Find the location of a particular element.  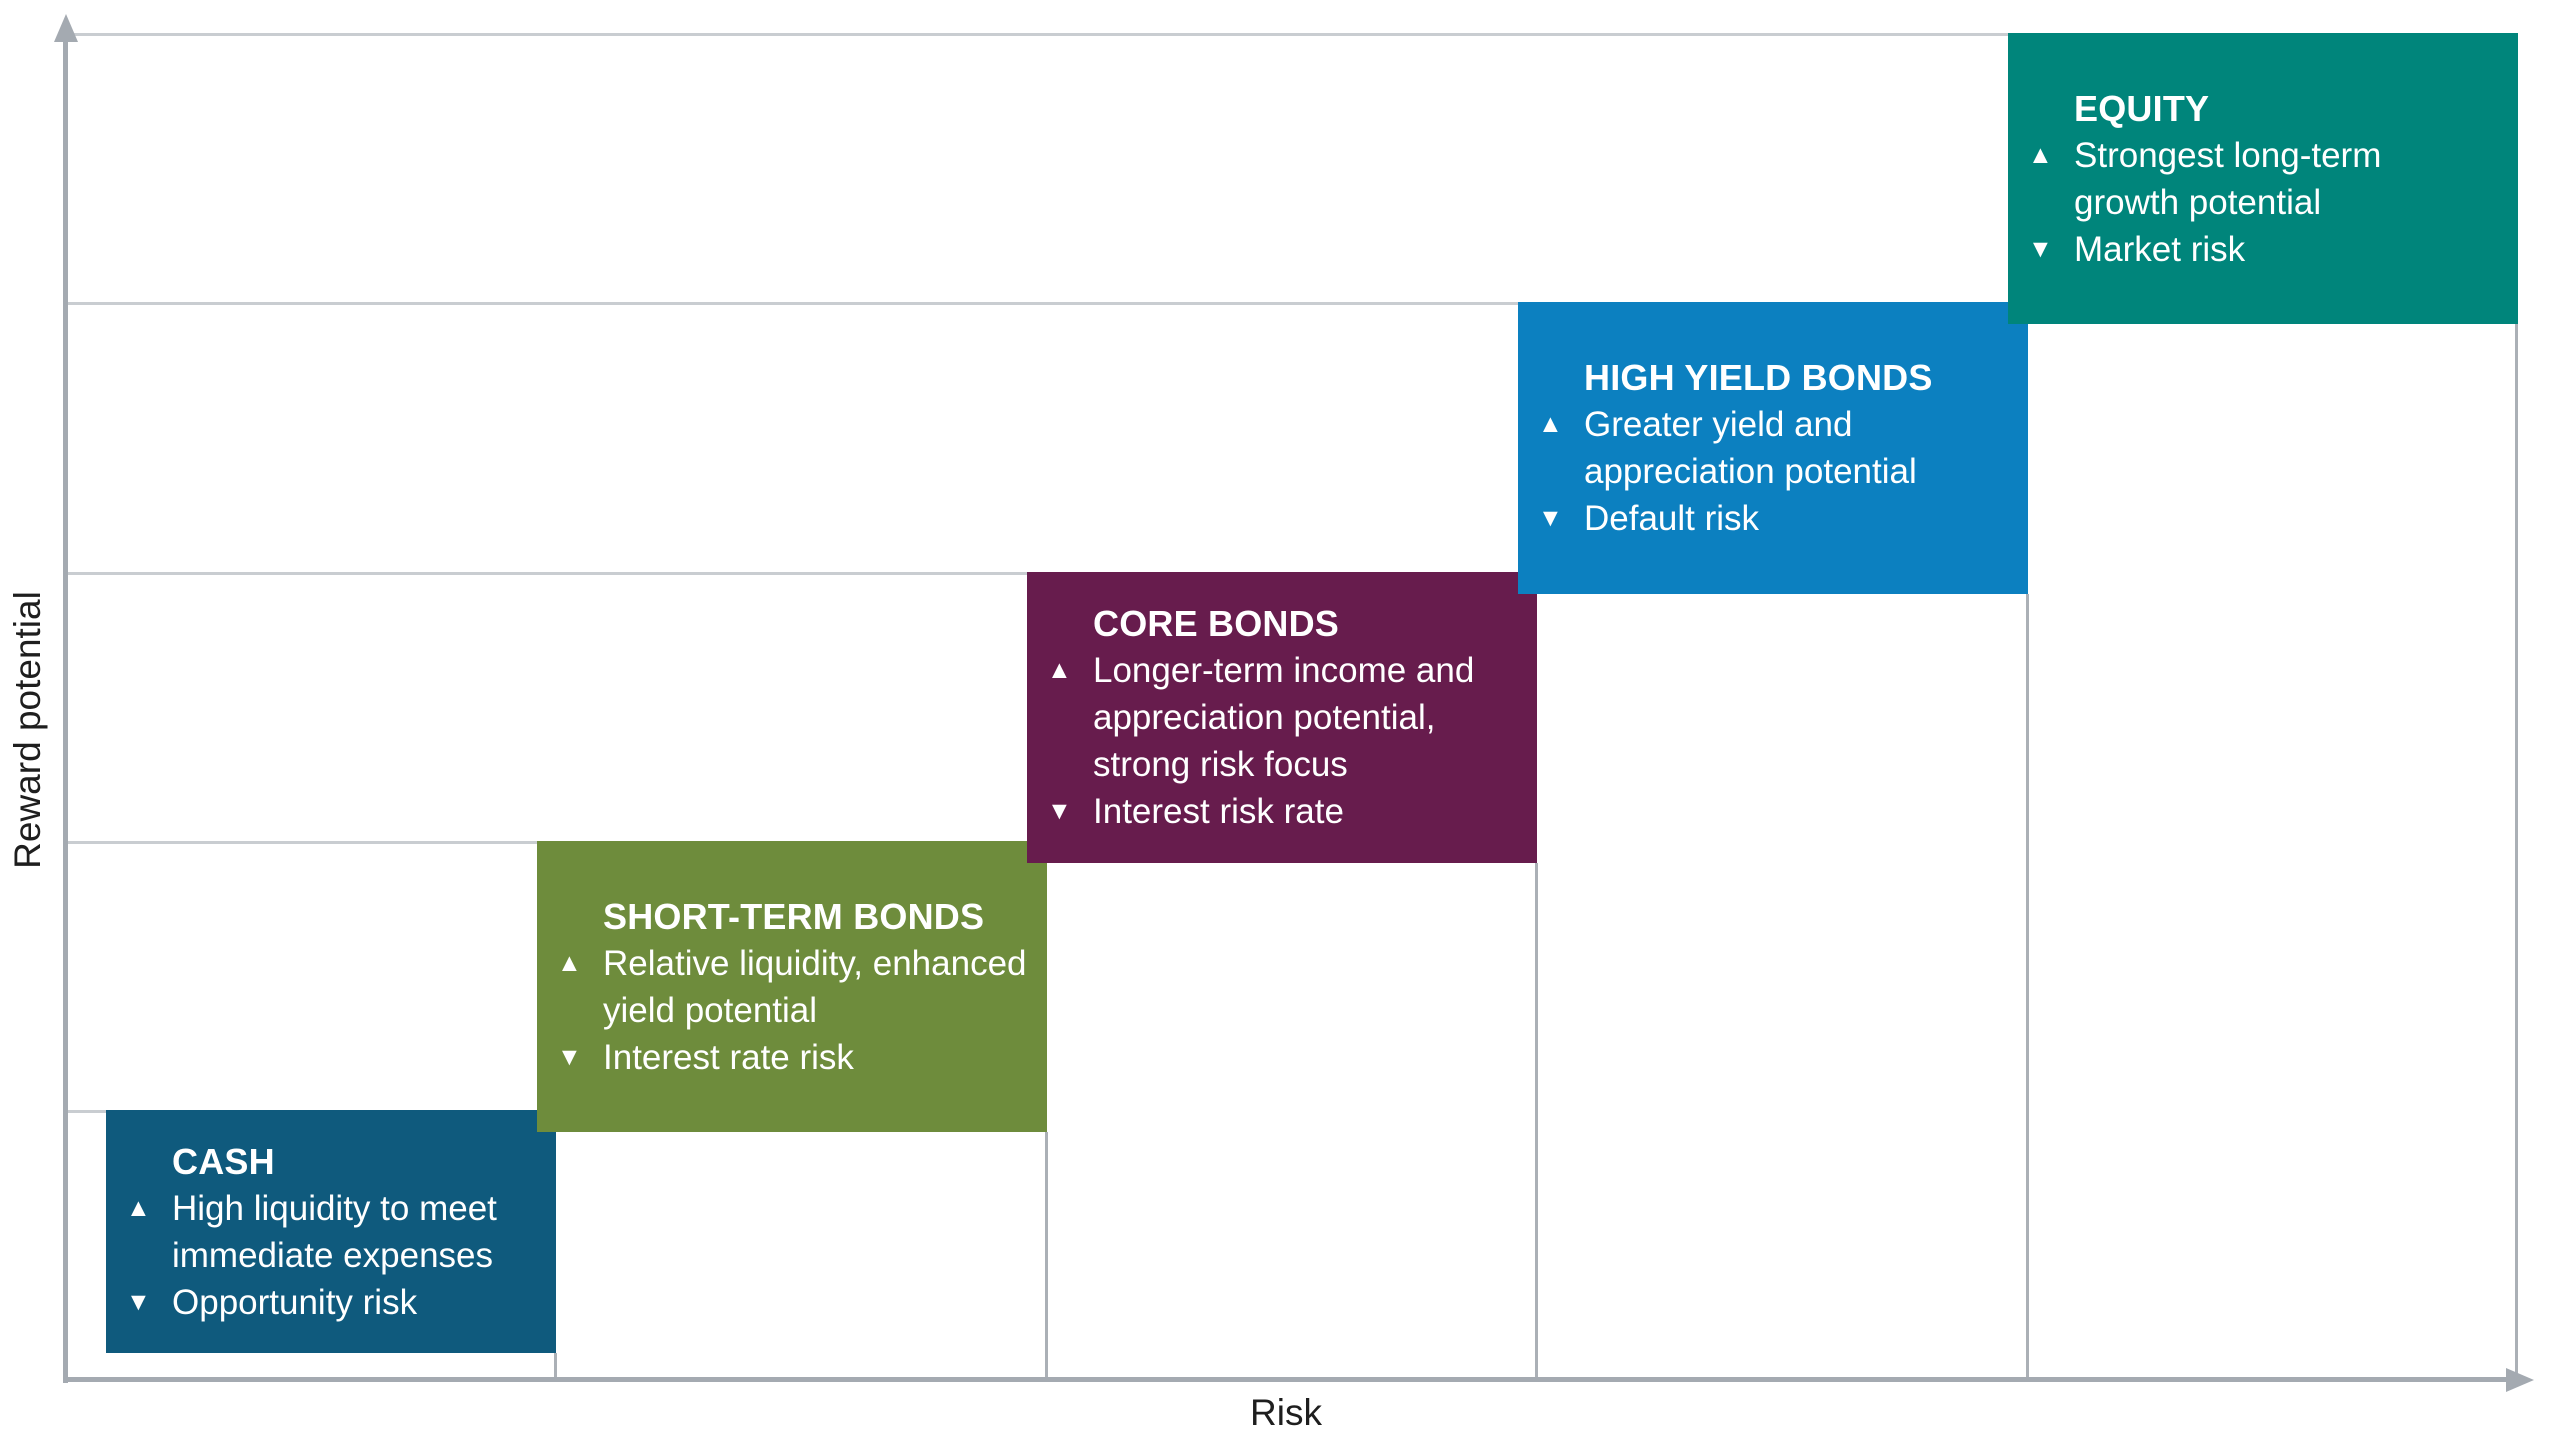

risk-row: ▼ Market risk is located at coordinates (2266, 249).